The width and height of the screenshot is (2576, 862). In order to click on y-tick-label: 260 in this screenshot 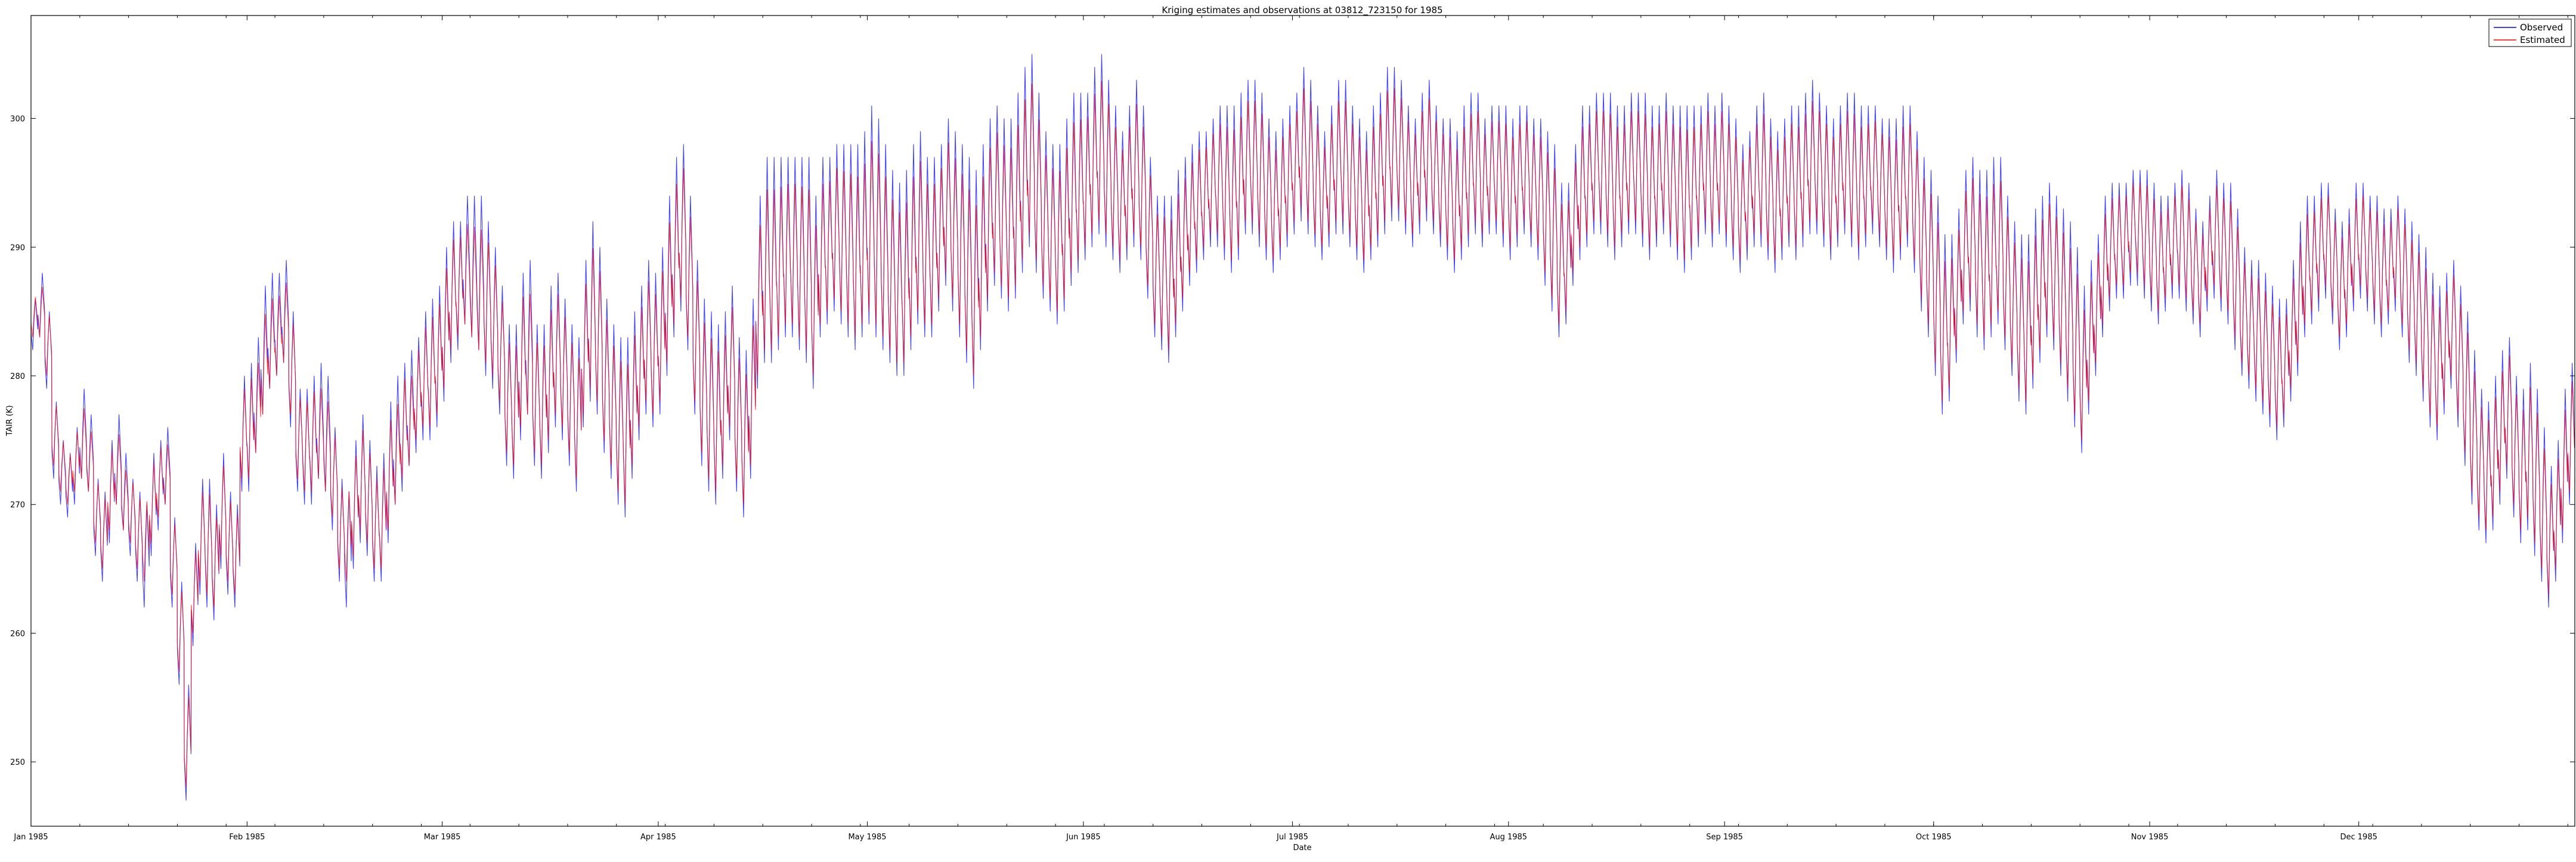, I will do `click(17, 634)`.